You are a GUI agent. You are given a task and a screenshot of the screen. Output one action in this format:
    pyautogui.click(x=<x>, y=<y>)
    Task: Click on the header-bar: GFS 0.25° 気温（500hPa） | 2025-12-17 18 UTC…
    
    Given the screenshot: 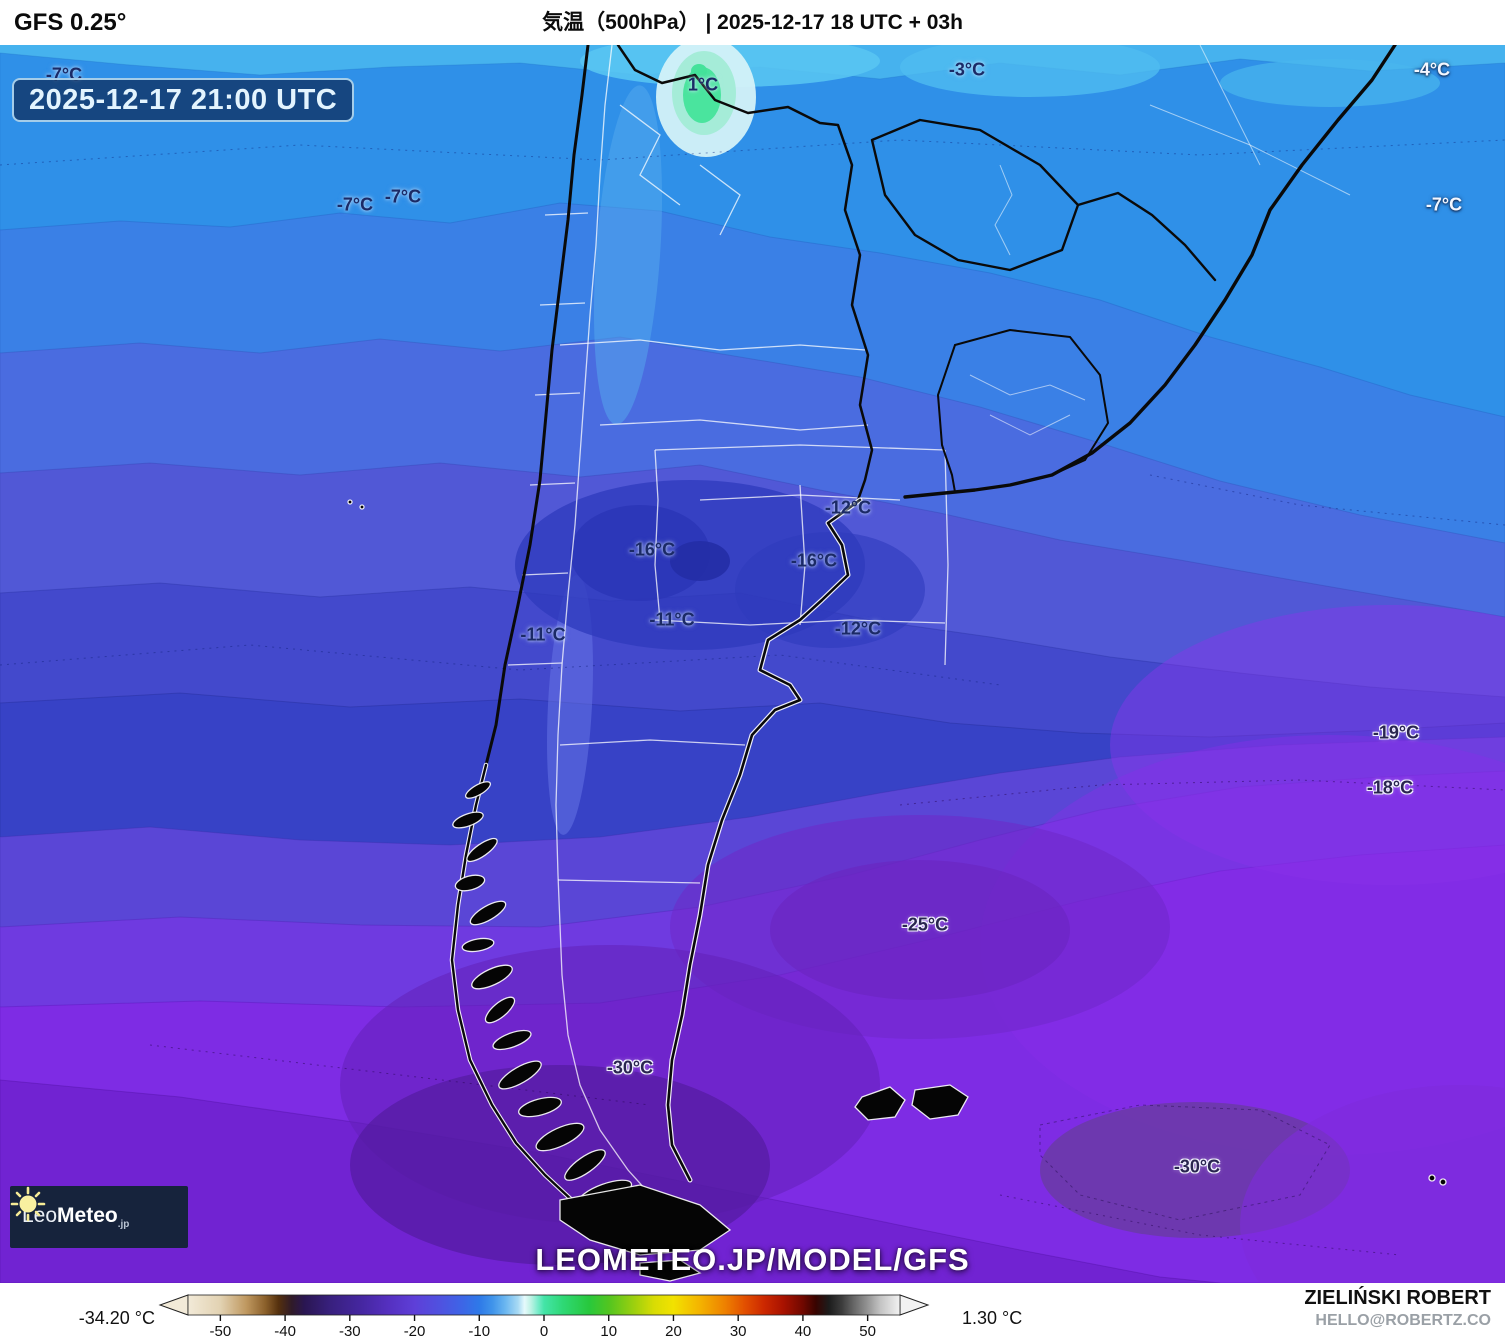 What is the action you would take?
    pyautogui.click(x=752, y=22)
    